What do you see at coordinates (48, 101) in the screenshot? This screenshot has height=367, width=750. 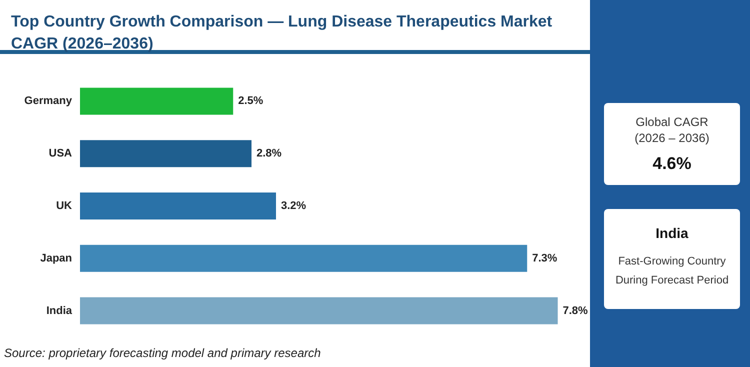 I see `y-tick-label: Germany` at bounding box center [48, 101].